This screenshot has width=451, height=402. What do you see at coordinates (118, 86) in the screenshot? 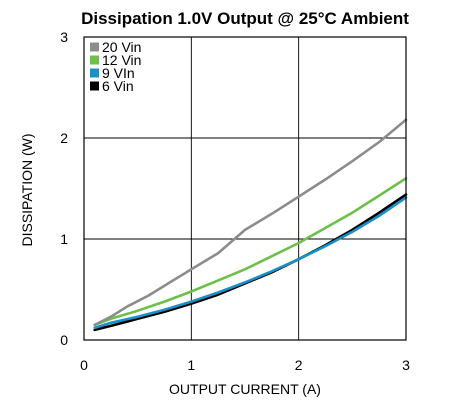
I see `legend-label-3: 6 Vin` at bounding box center [118, 86].